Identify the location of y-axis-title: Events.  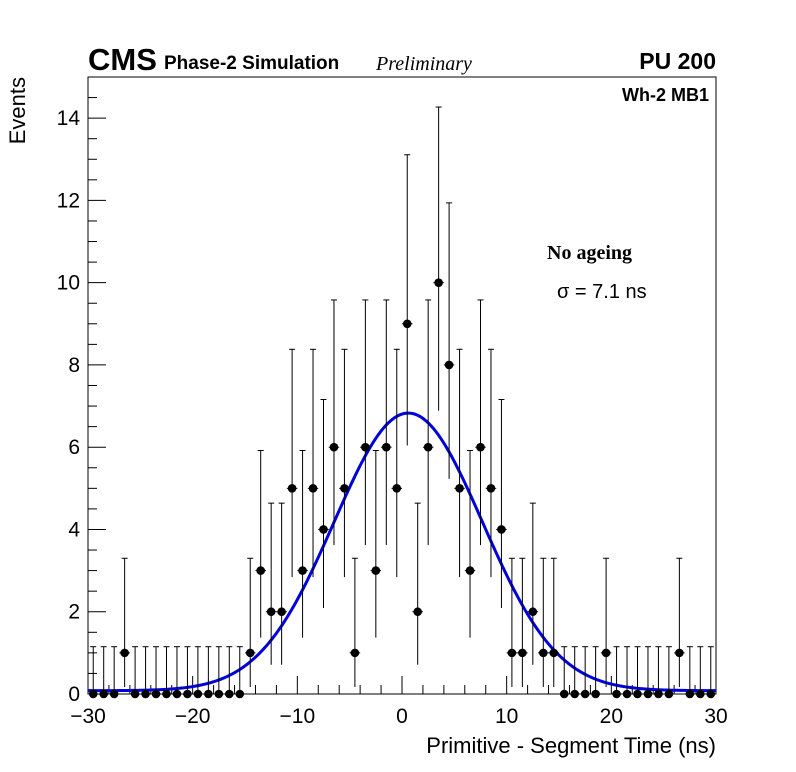
(17, 110).